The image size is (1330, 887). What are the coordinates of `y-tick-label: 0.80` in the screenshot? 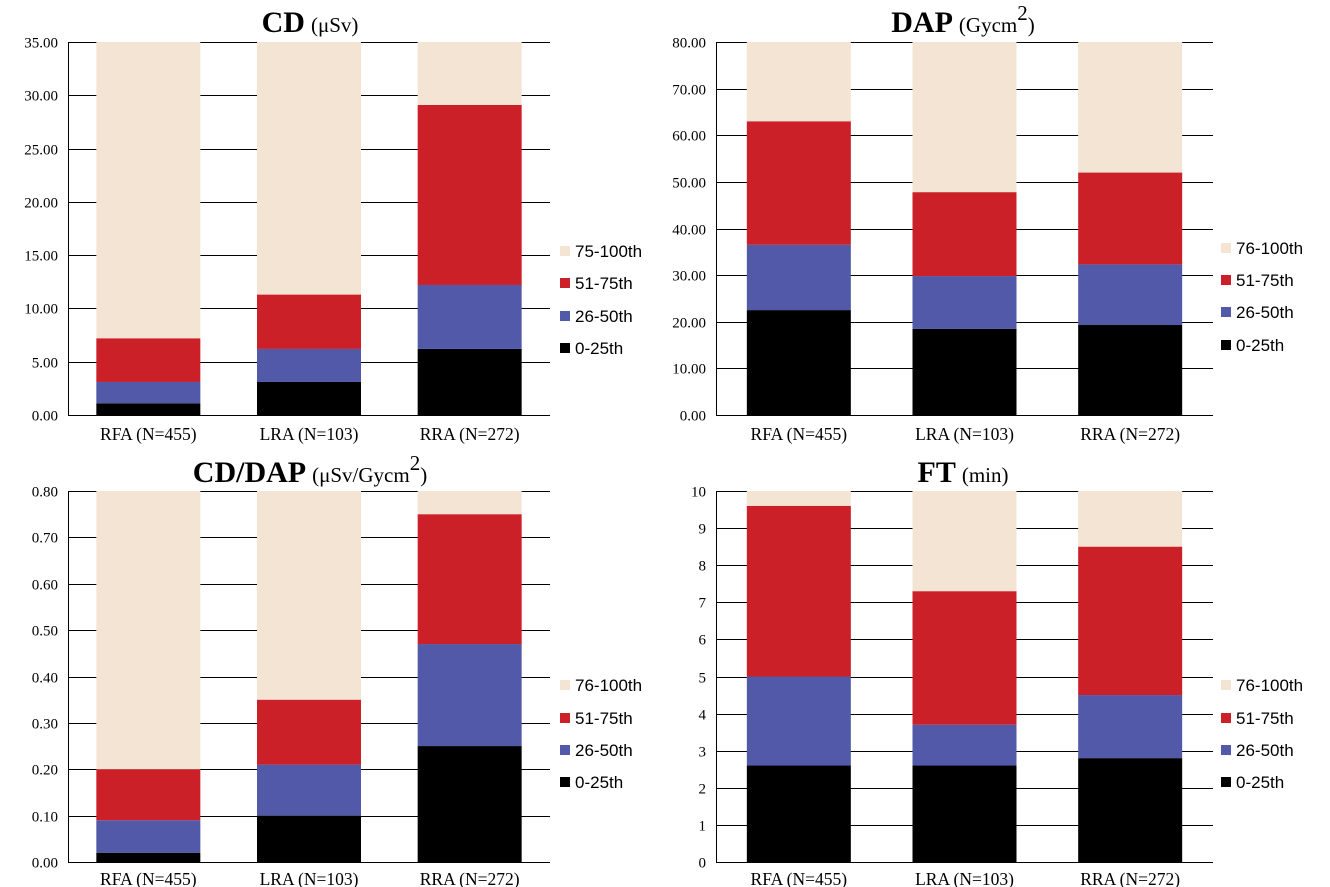 It's located at (45, 493).